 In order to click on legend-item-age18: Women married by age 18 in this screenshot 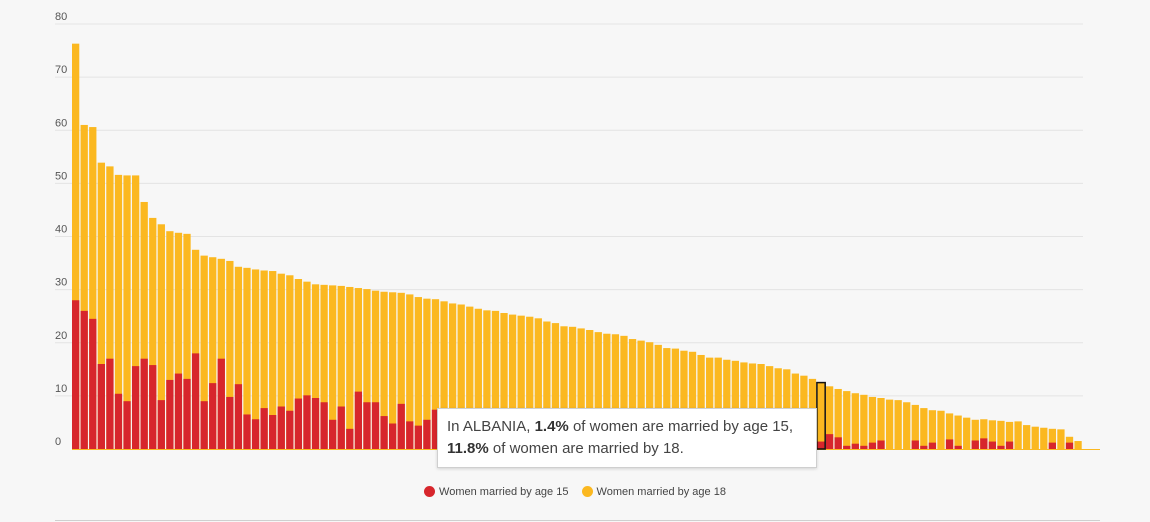, I will do `click(653, 492)`.